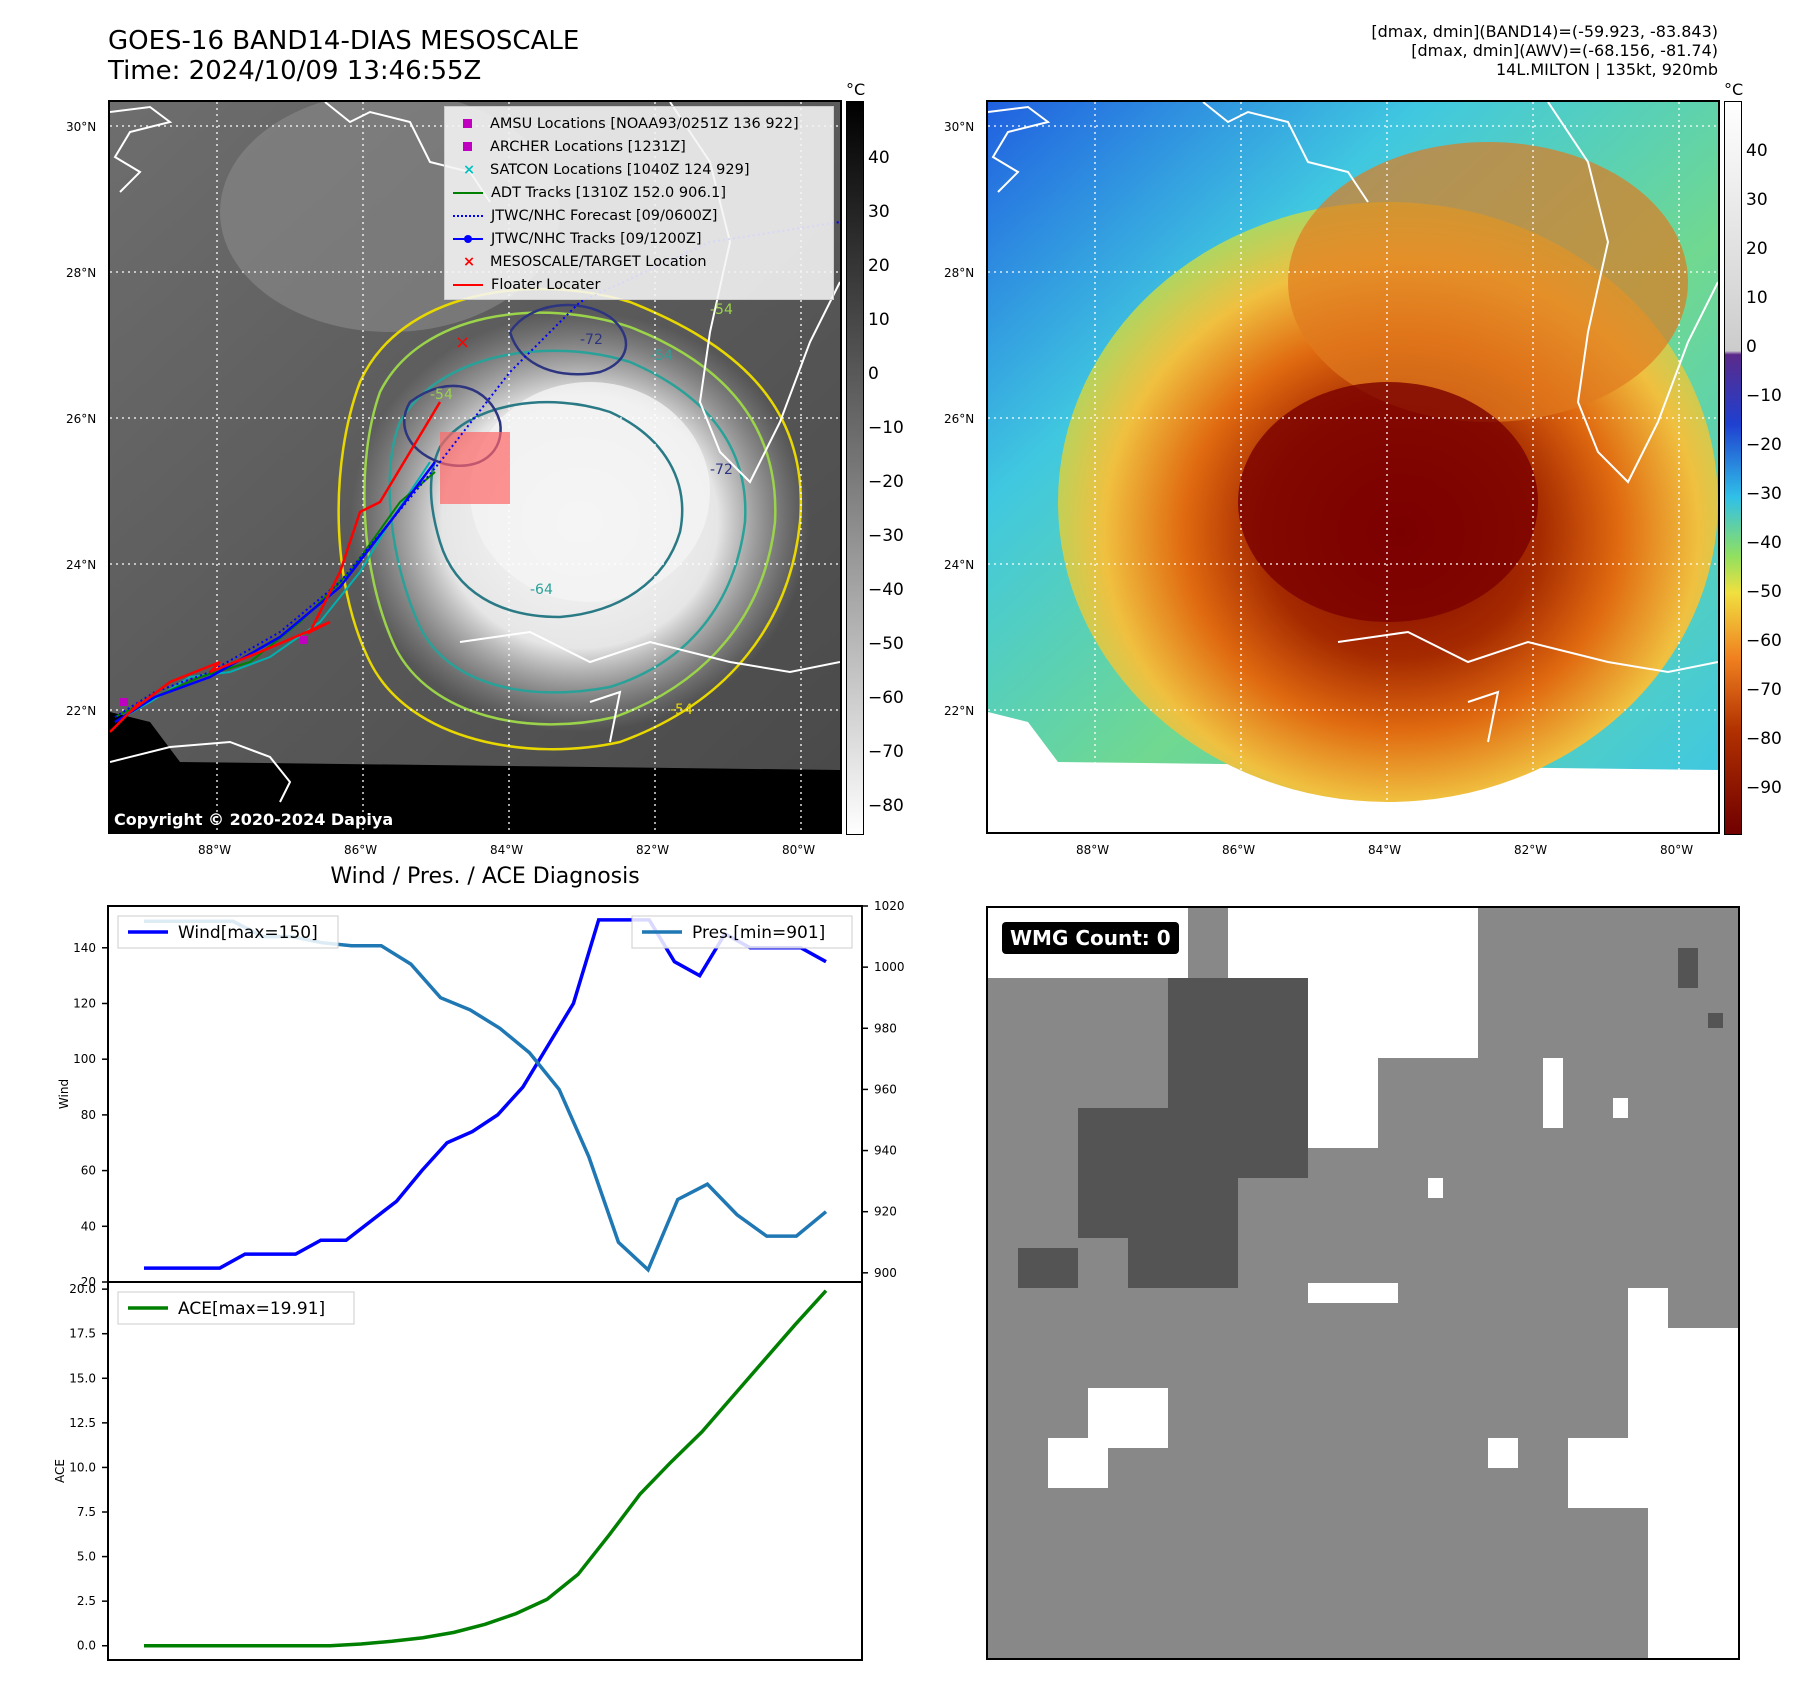 This screenshot has height=1690, width=1801. I want to click on wmg-count-badge: WMG Count: 0, so click(1090, 938).